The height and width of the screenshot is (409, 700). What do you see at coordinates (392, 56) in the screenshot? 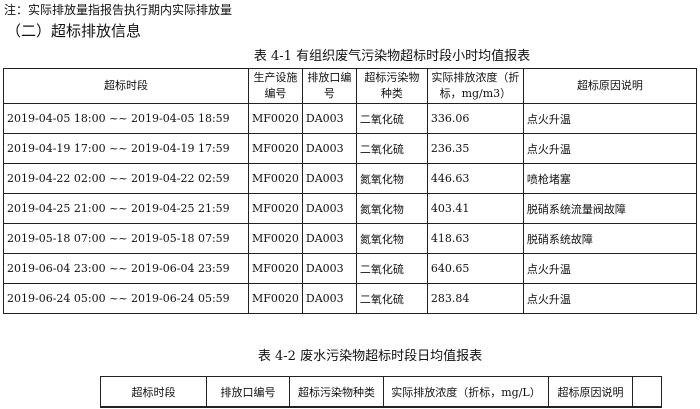
I see `table1-caption: 表 4-1 有组织废气污染物超标时段小时均值报表` at bounding box center [392, 56].